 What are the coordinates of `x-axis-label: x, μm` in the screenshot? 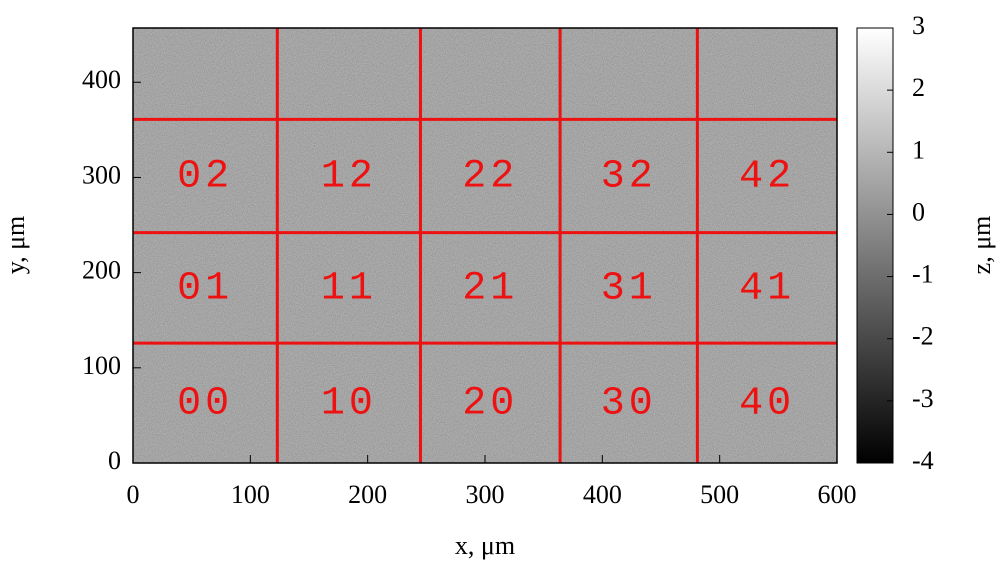 It's located at (485, 545).